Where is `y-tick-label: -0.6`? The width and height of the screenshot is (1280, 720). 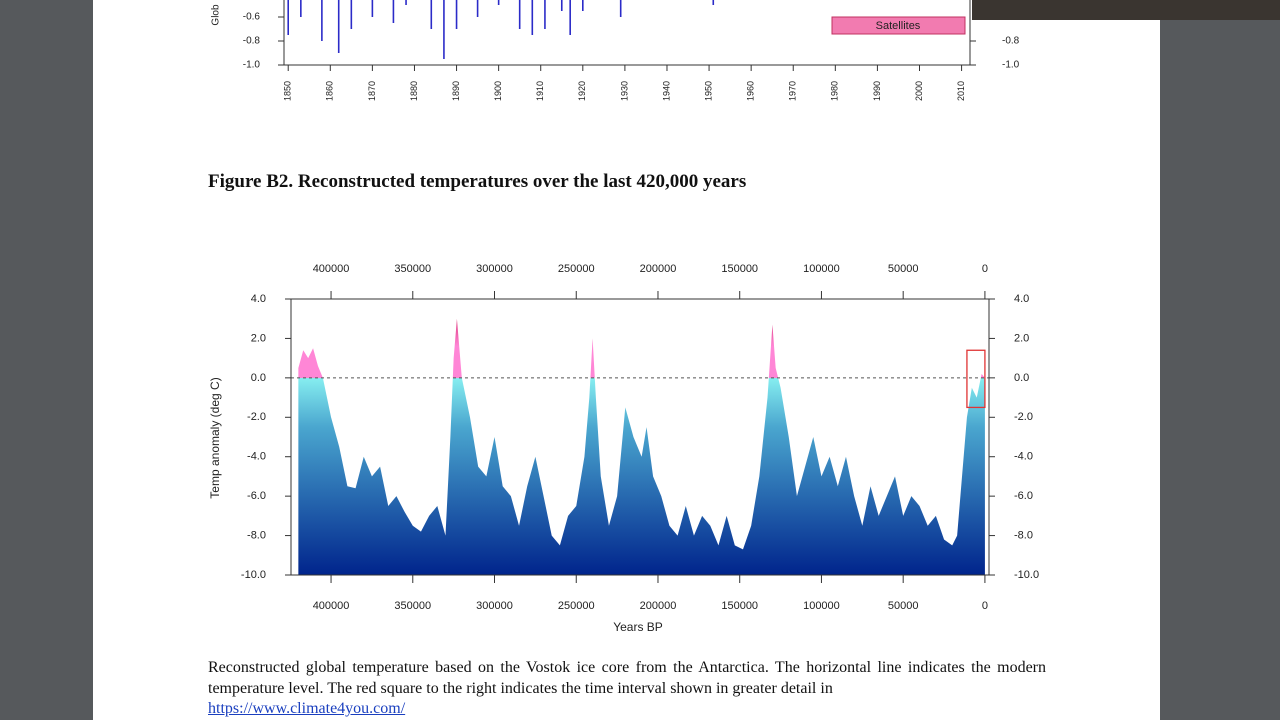 y-tick-label: -0.6 is located at coordinates (252, 17).